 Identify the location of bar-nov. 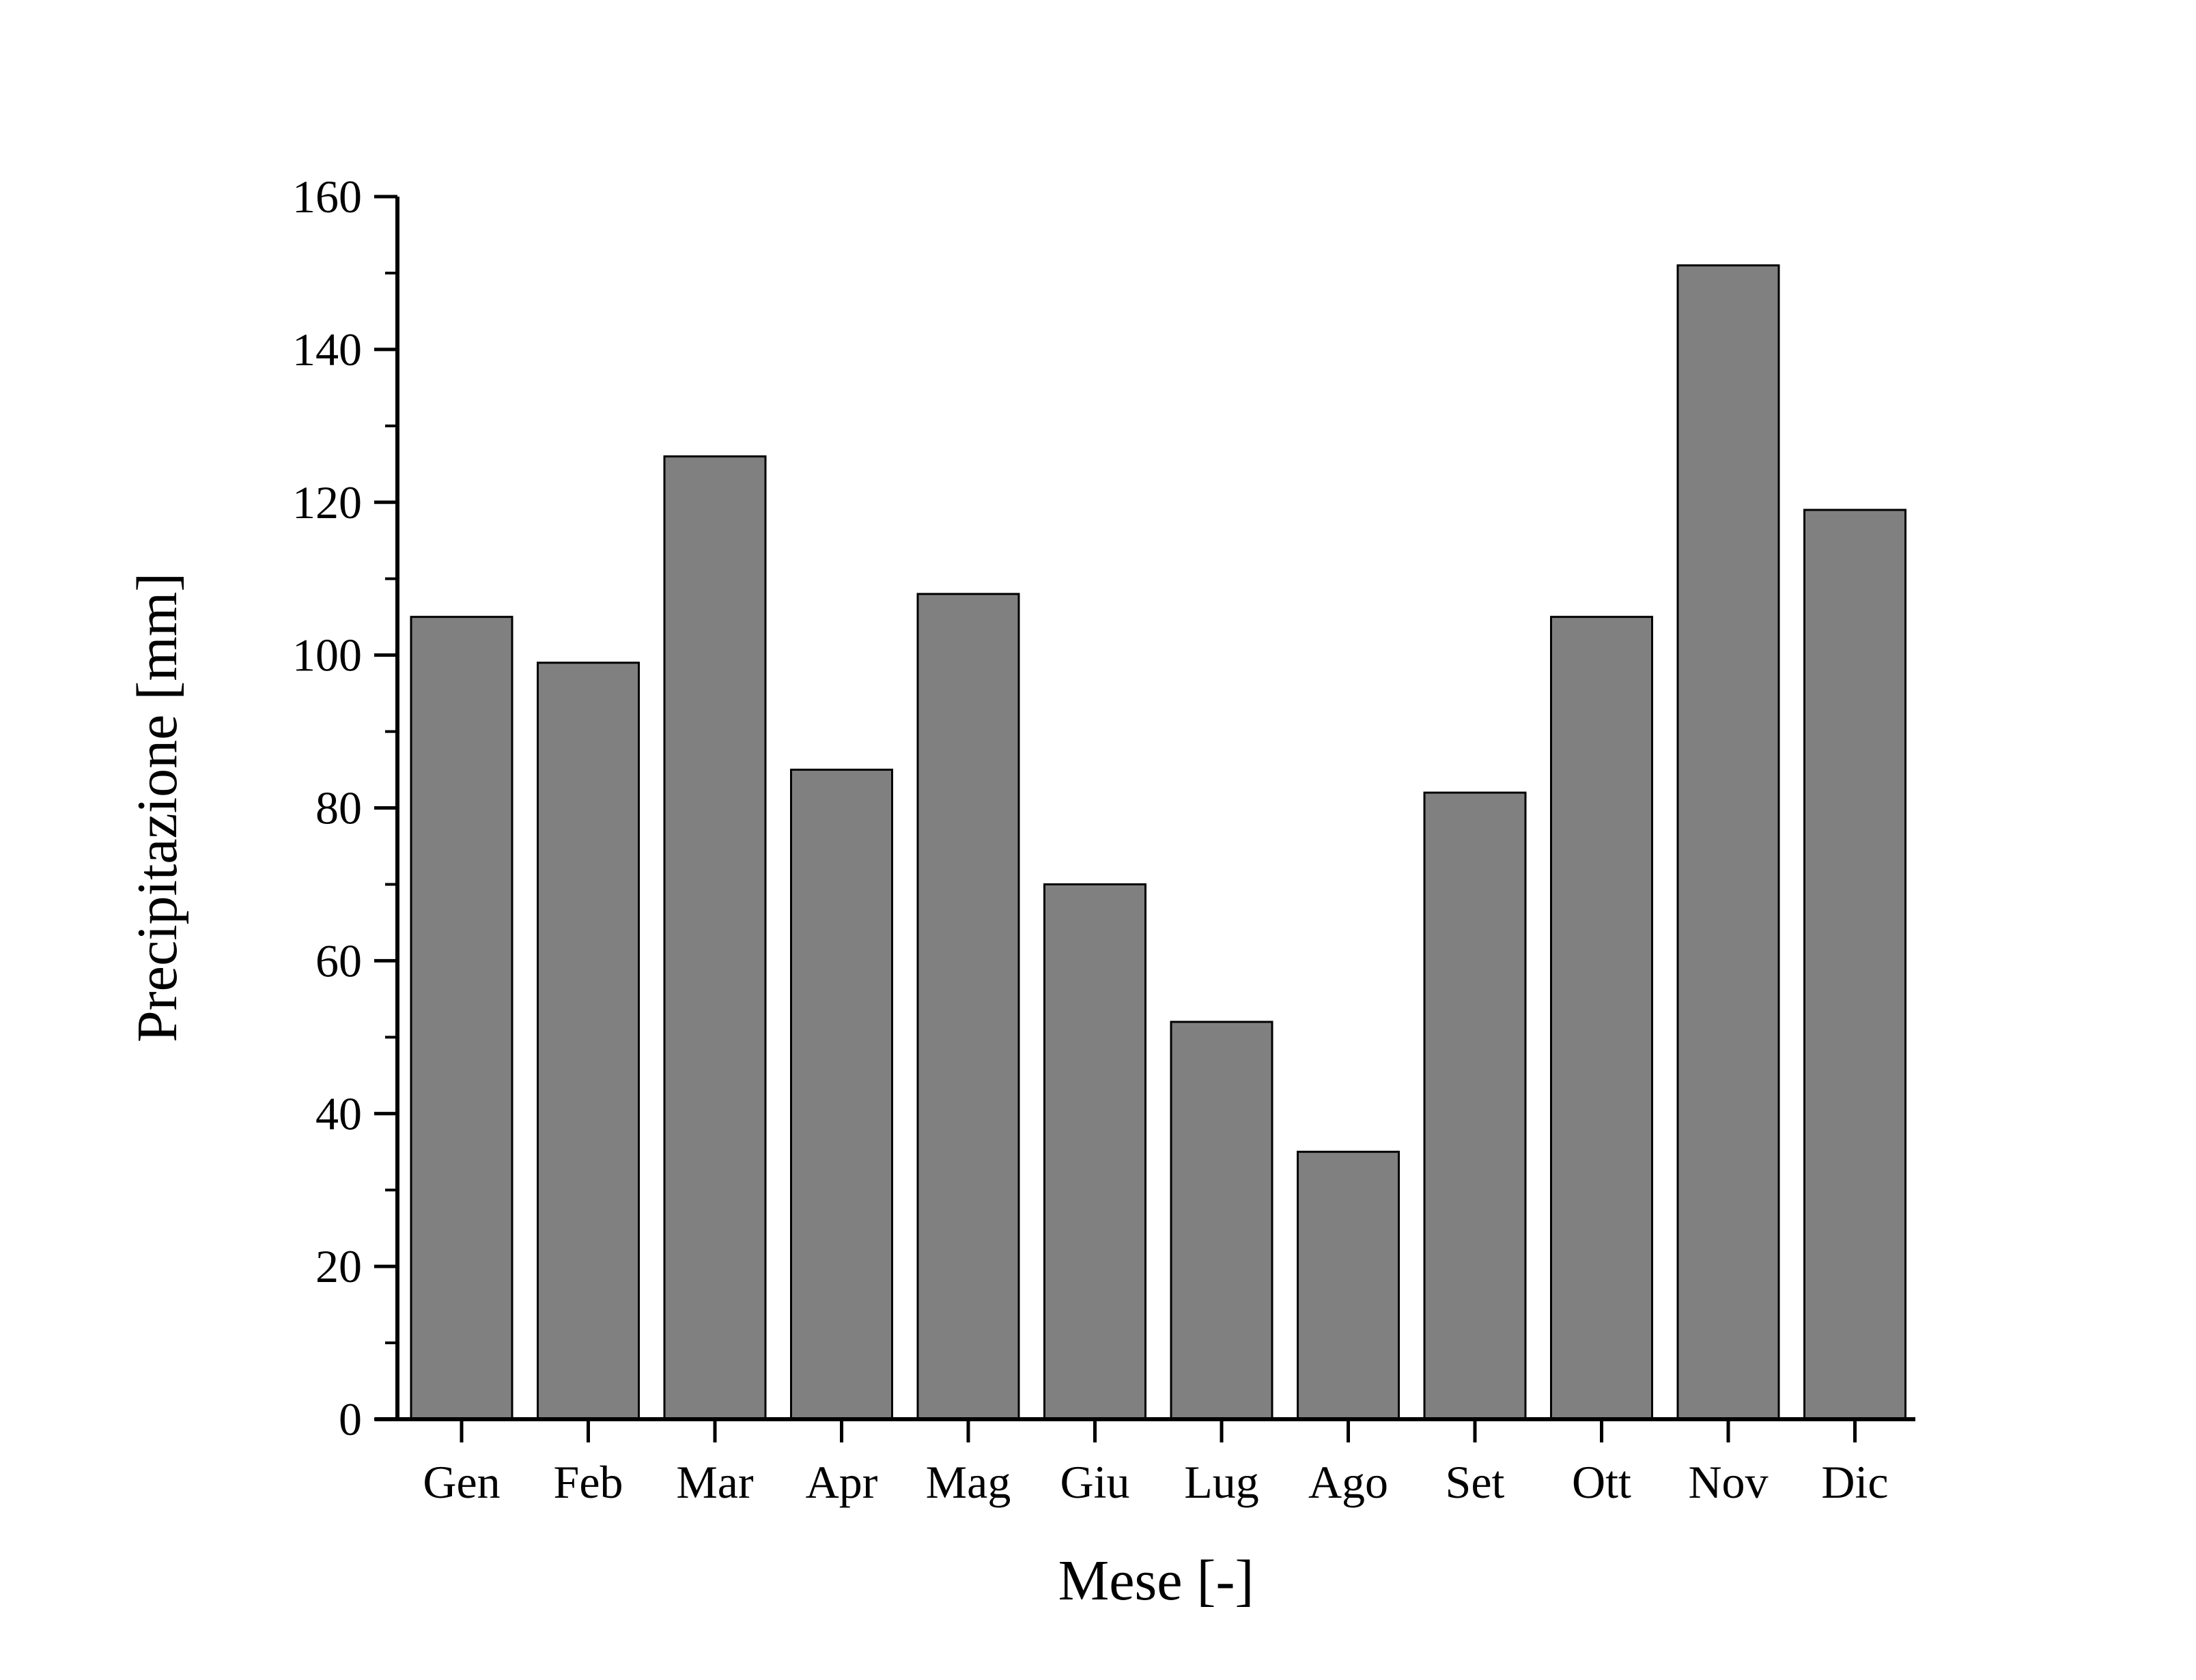
(1728, 842).